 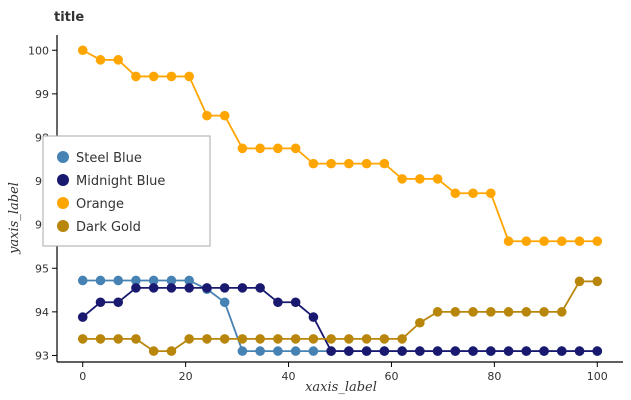 I want to click on y-tick-label: 93, so click(x=42, y=355).